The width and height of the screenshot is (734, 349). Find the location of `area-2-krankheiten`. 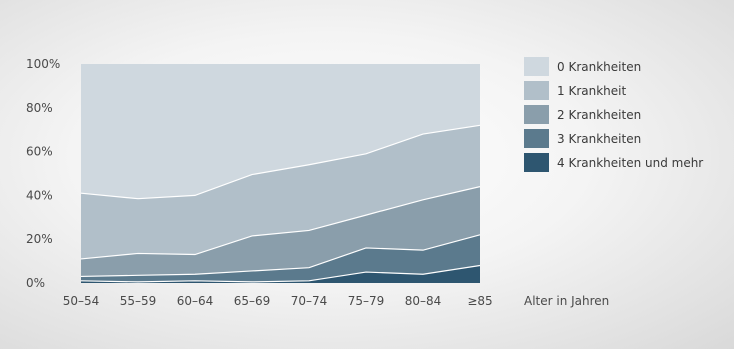

area-2-krankheiten is located at coordinates (280, 231).